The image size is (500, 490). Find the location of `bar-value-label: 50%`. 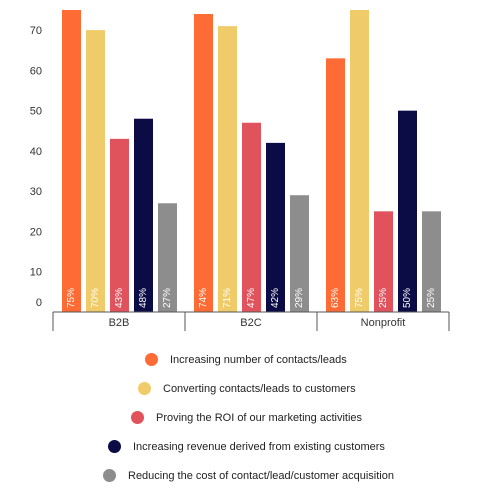

bar-value-label: 50% is located at coordinates (407, 298).